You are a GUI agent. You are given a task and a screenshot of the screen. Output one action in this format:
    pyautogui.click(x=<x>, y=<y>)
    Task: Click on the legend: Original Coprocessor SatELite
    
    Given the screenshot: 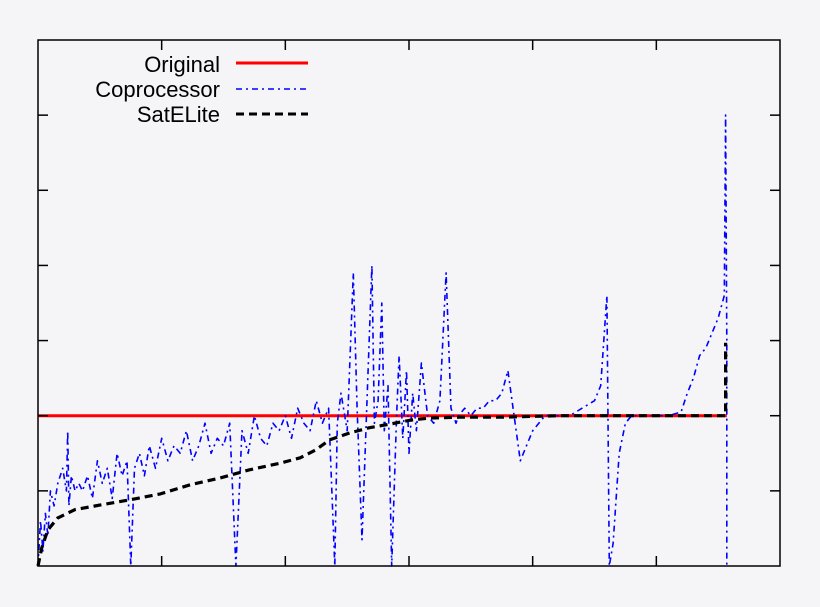 What is the action you would take?
    pyautogui.click(x=201, y=89)
    